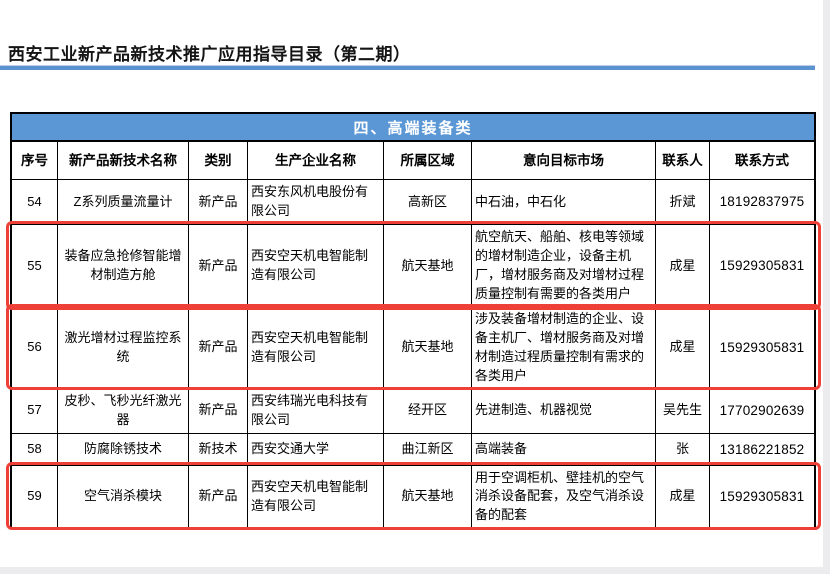 The height and width of the screenshot is (574, 830). What do you see at coordinates (682, 411) in the screenshot?
I see `cell-contact: 吴先生` at bounding box center [682, 411].